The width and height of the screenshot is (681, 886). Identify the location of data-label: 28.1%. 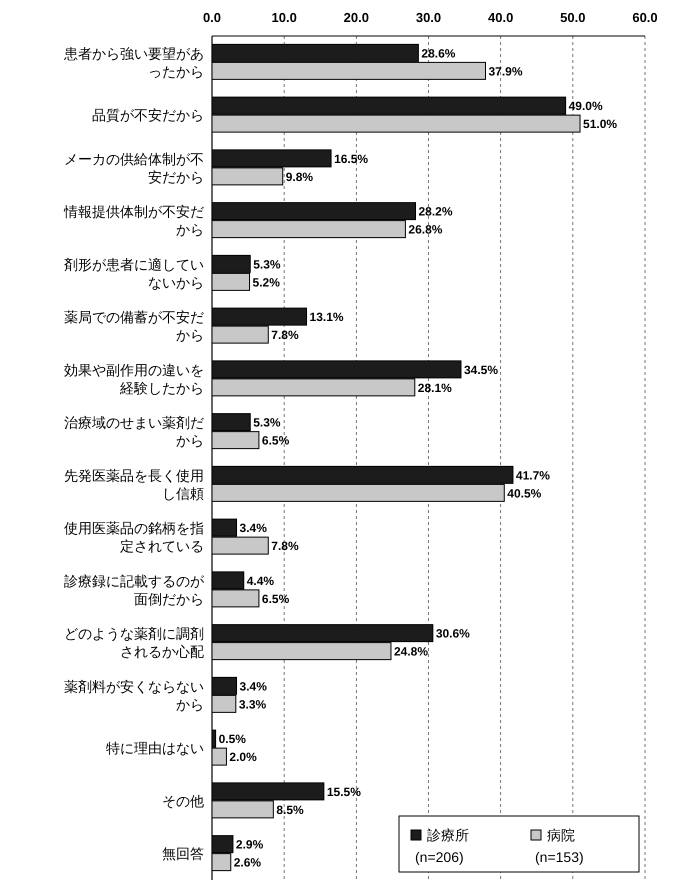
(435, 387).